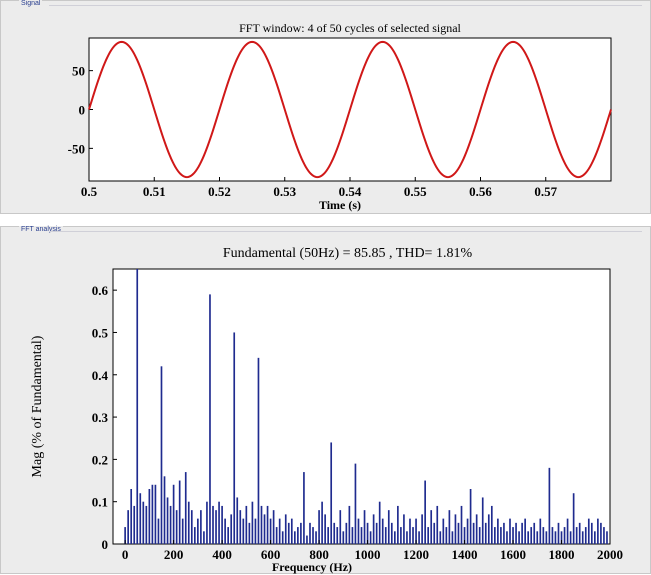 The image size is (651, 575). What do you see at coordinates (76, 148) in the screenshot?
I see `y-tick-label: -50` at bounding box center [76, 148].